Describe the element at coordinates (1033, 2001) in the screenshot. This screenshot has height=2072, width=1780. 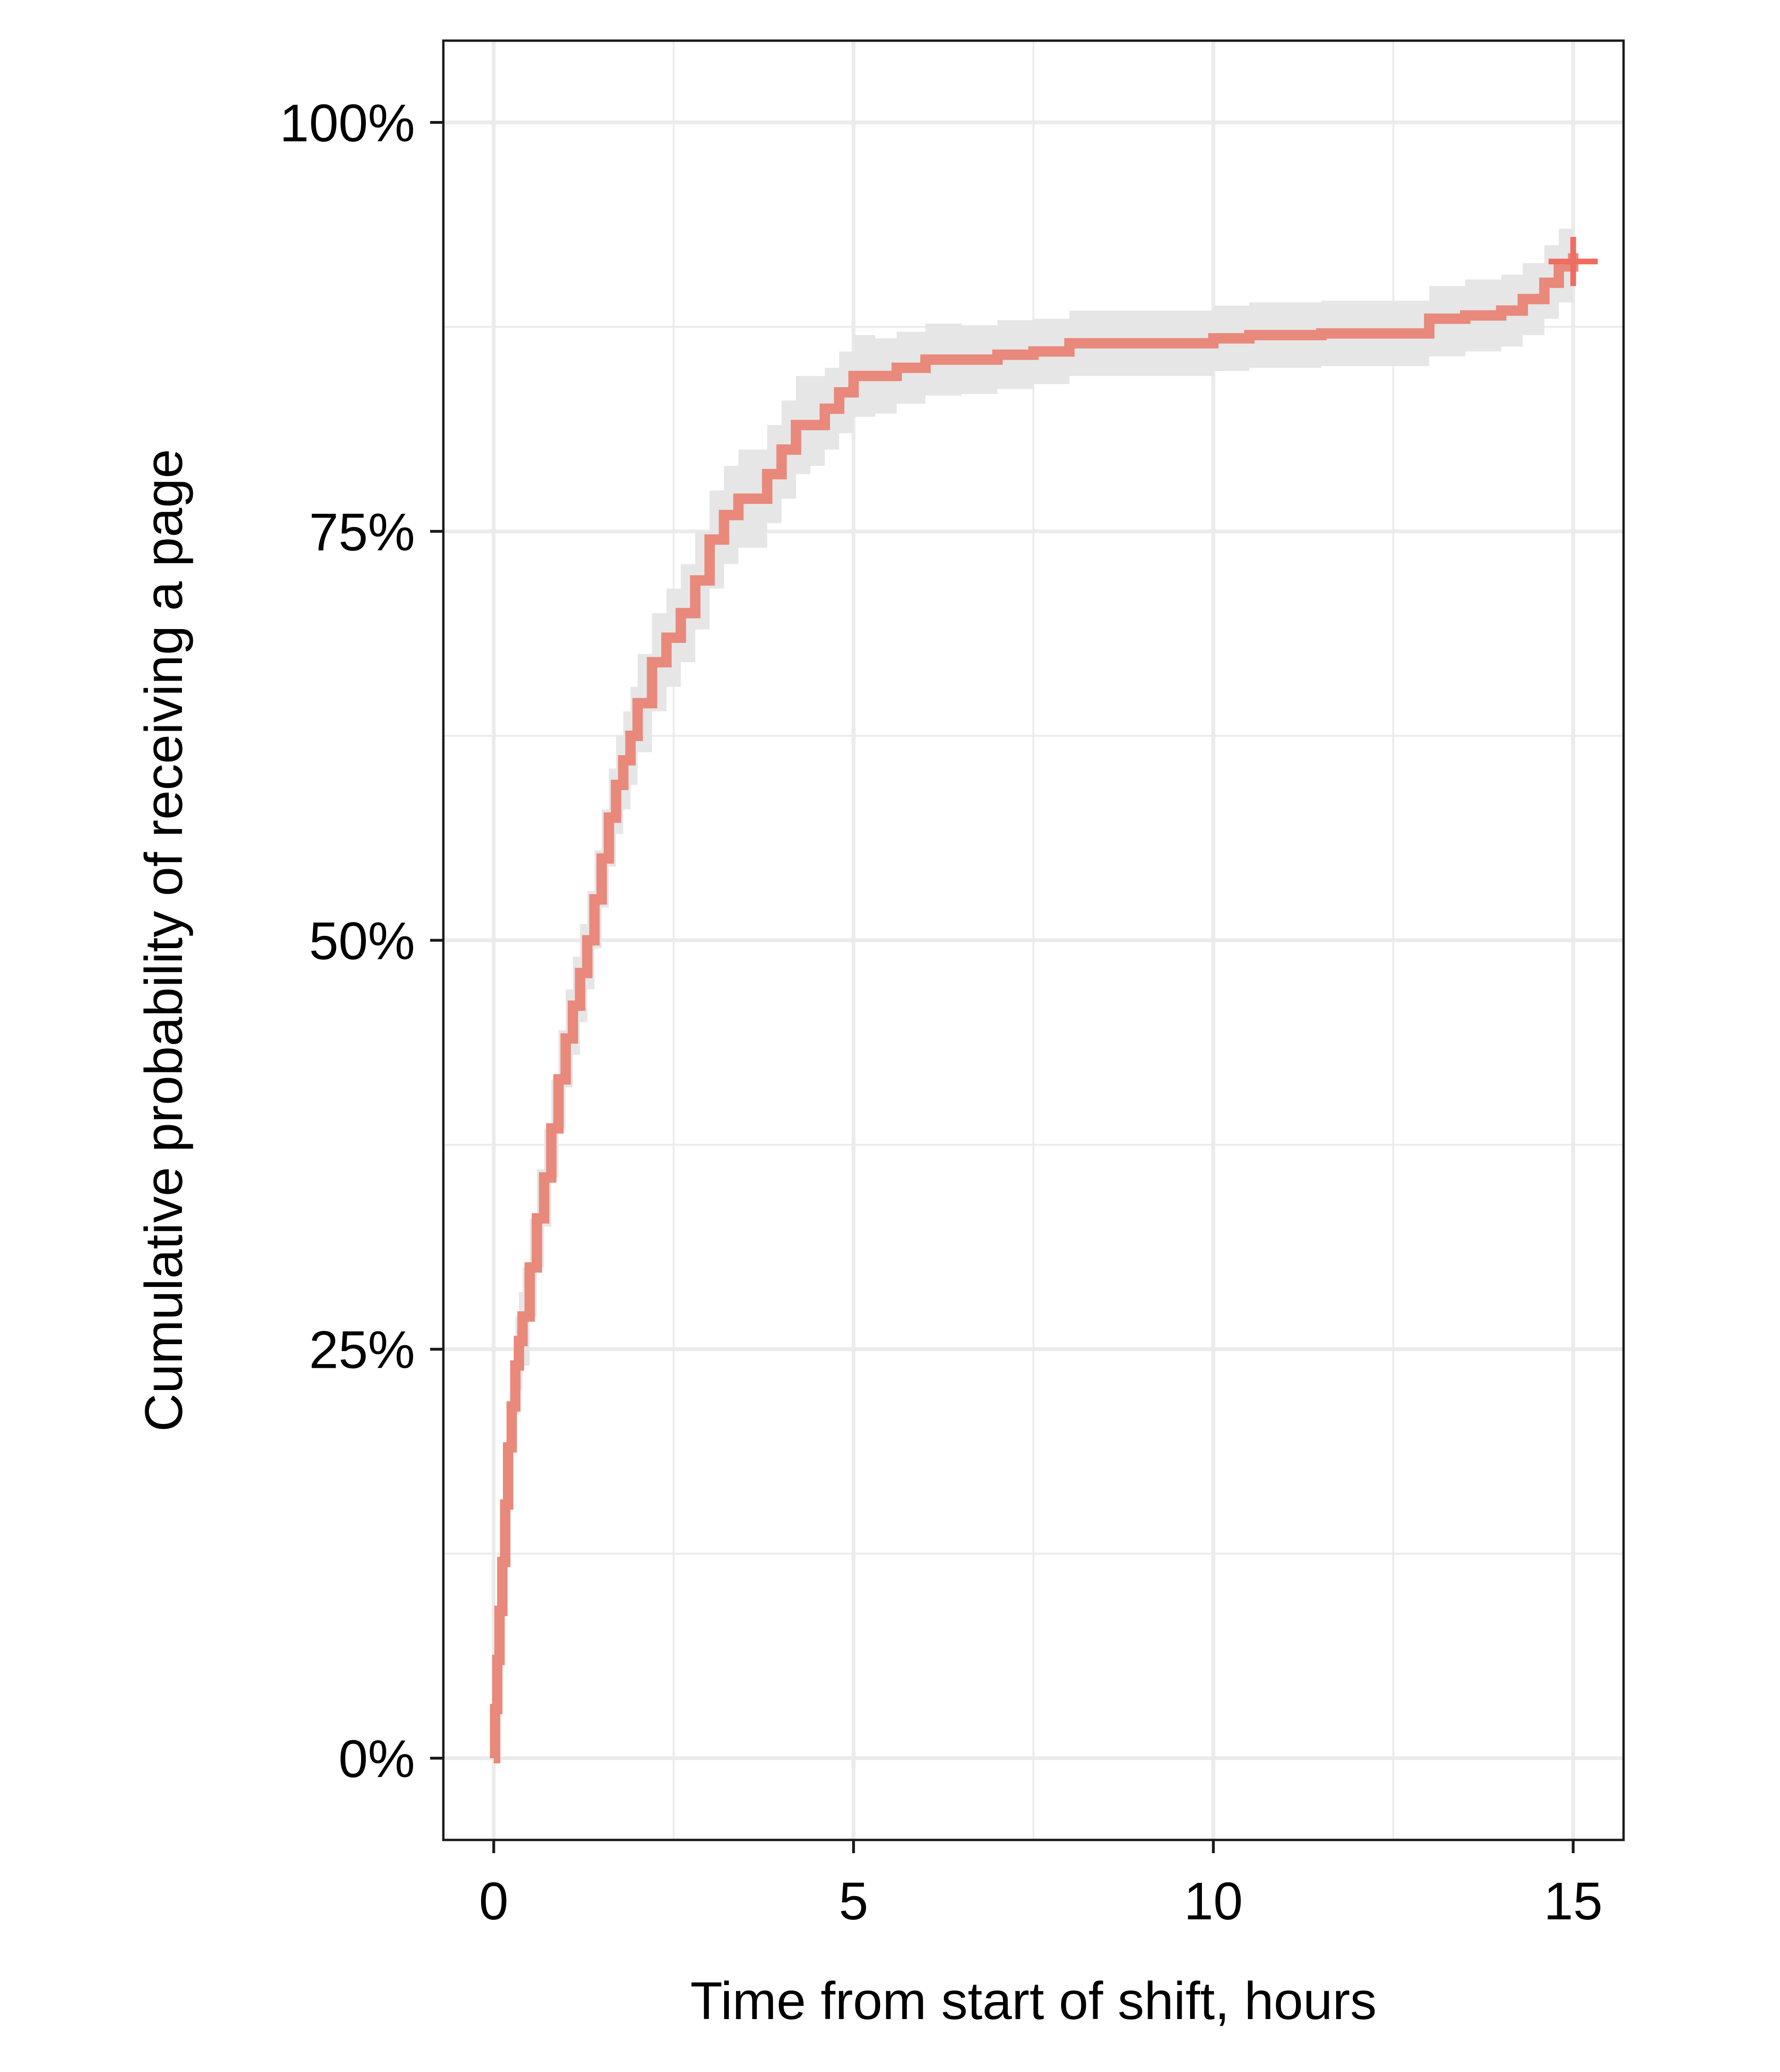
I see `x-axis-label: Time from start of shift, hours` at that location.